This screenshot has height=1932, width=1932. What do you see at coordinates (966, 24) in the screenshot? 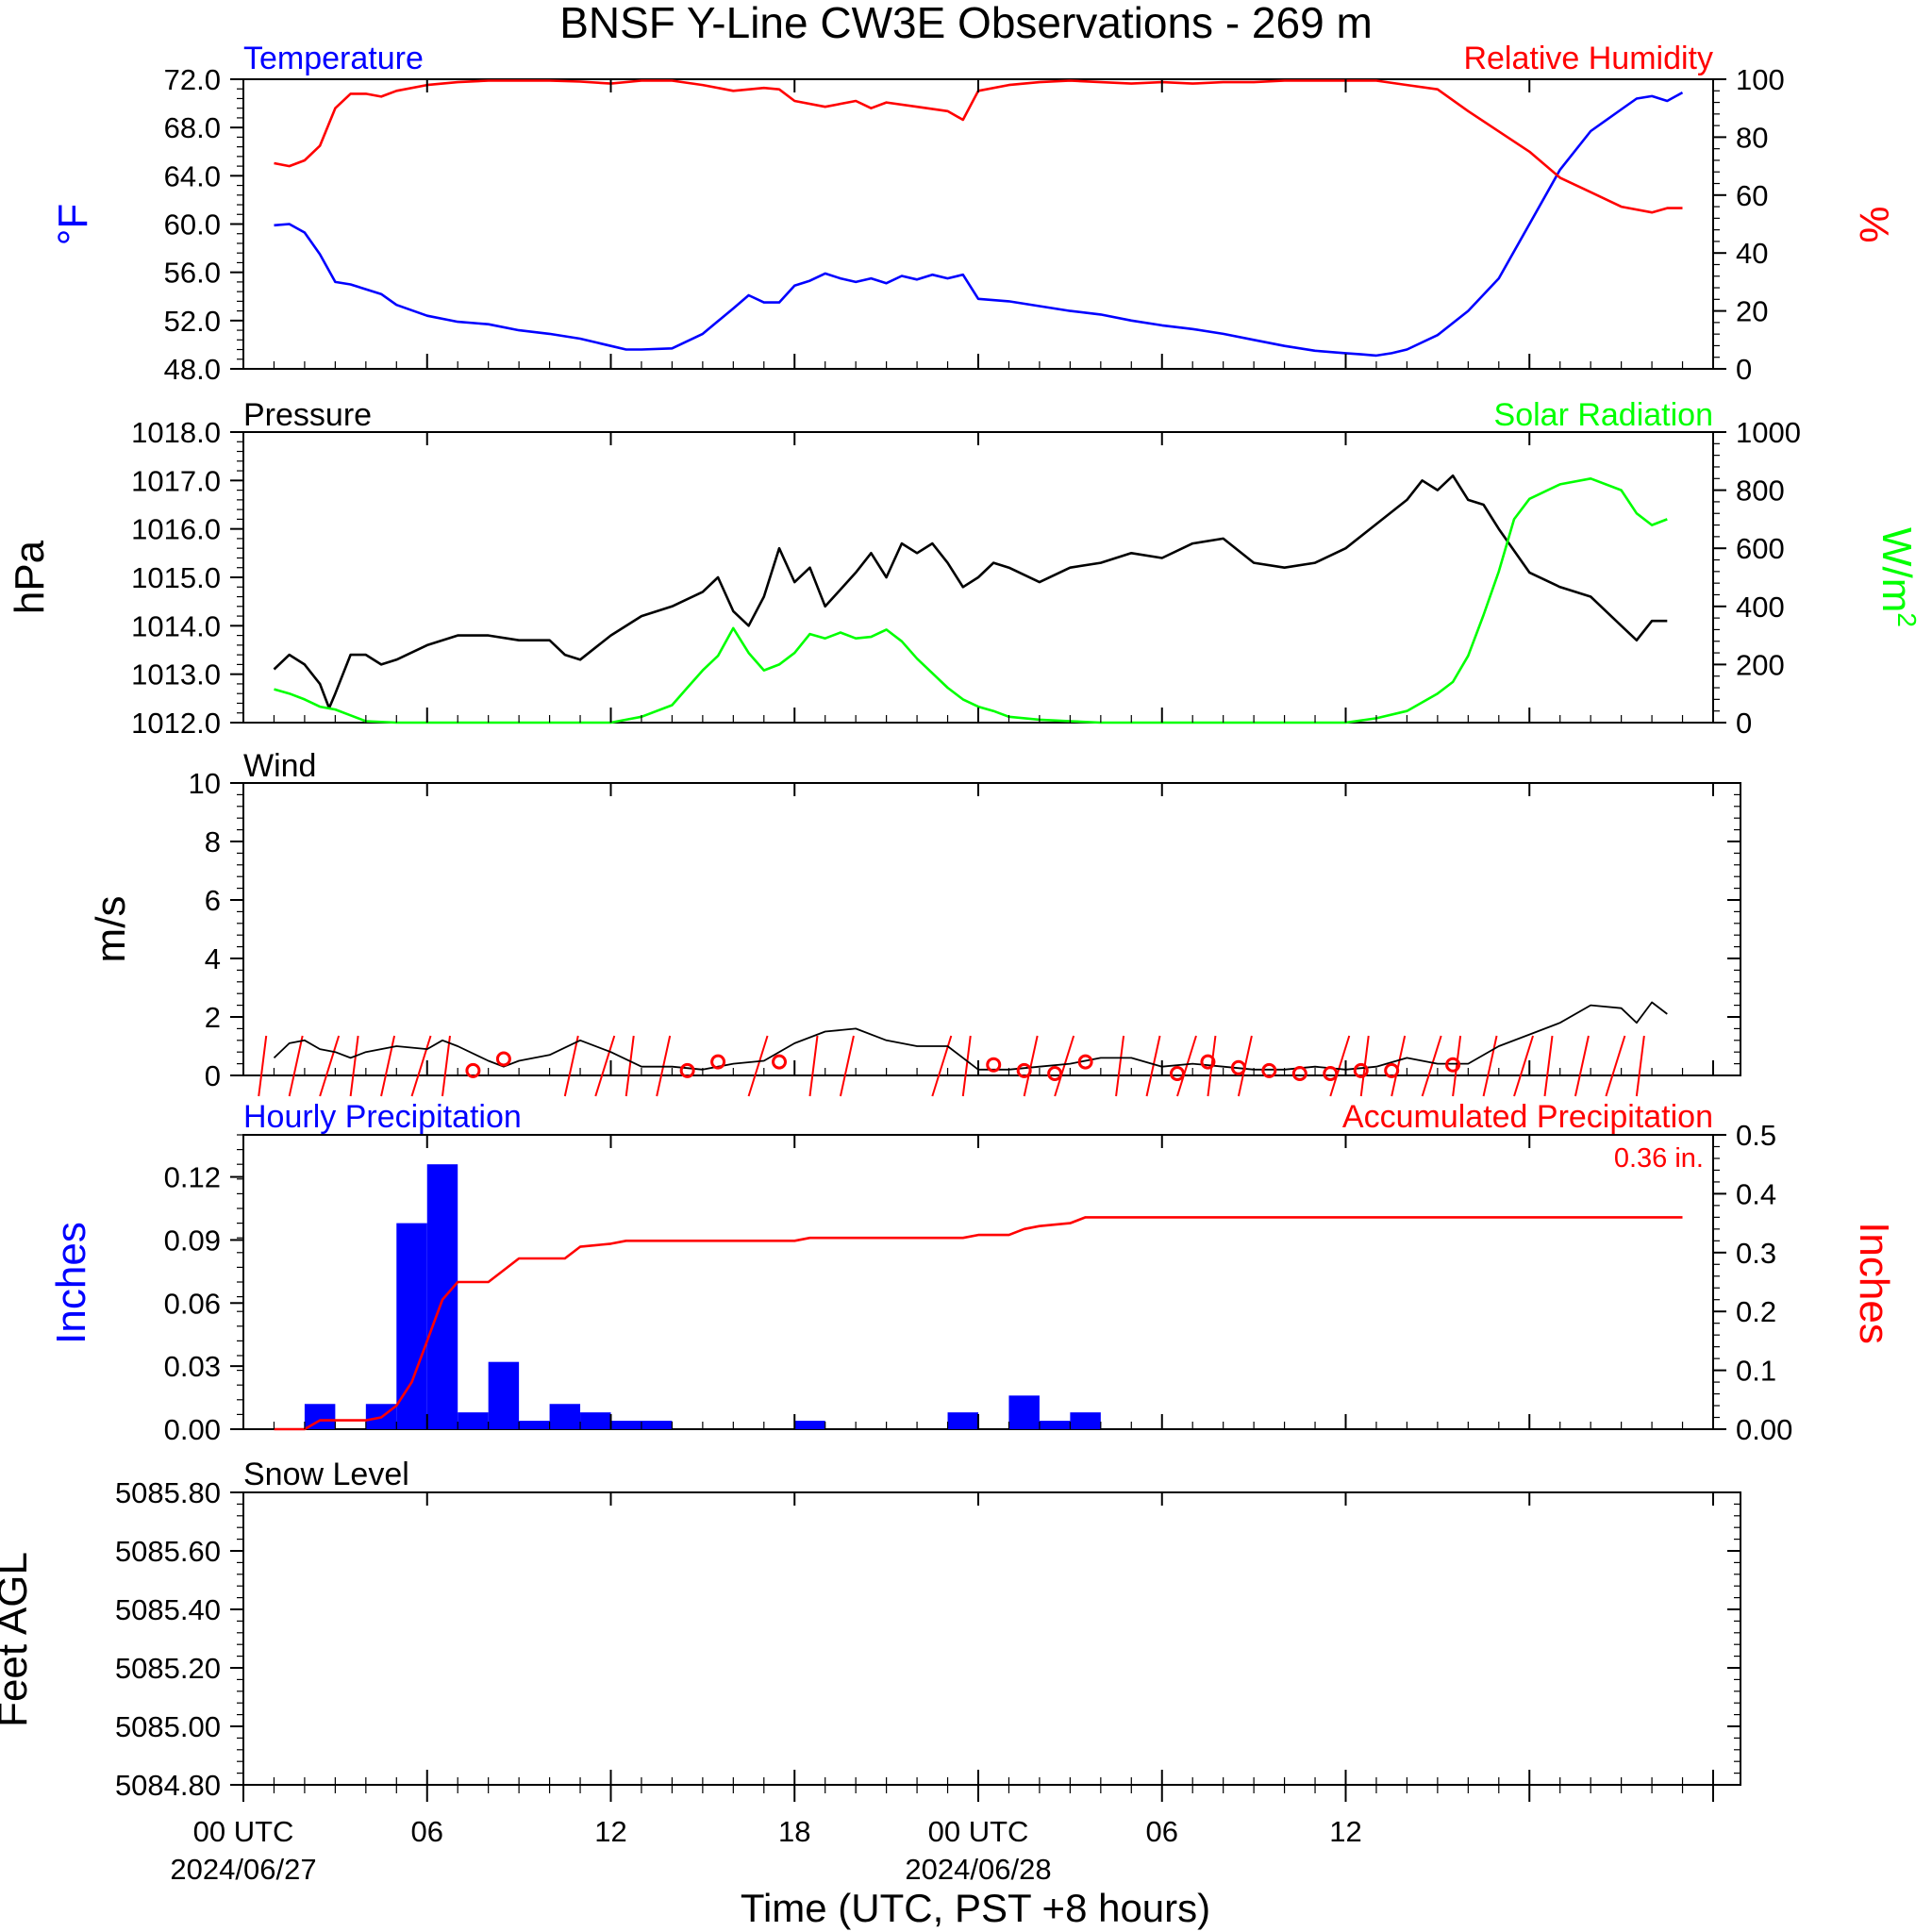
I see `figure-title: BNSF Y-Line CW3E Observations - 269 m` at bounding box center [966, 24].